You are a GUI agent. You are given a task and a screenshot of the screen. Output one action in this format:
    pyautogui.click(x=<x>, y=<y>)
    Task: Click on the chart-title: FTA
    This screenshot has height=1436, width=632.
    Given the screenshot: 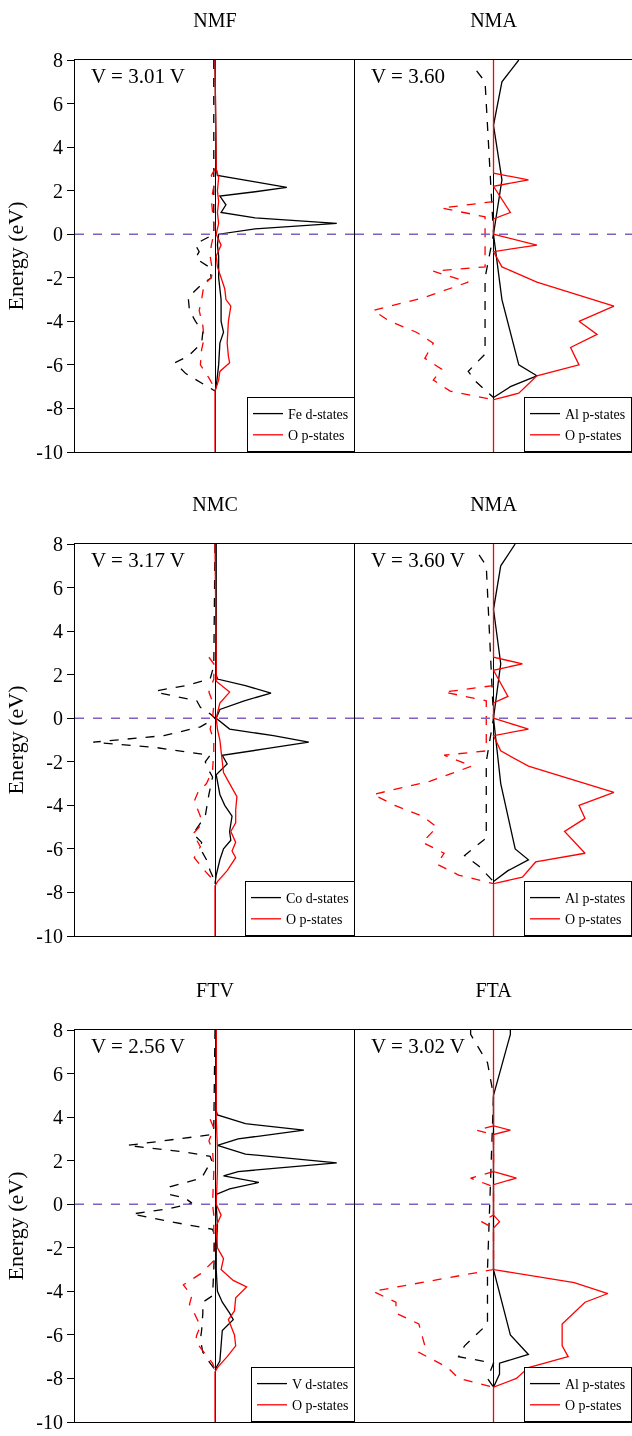 What is the action you would take?
    pyautogui.click(x=494, y=990)
    